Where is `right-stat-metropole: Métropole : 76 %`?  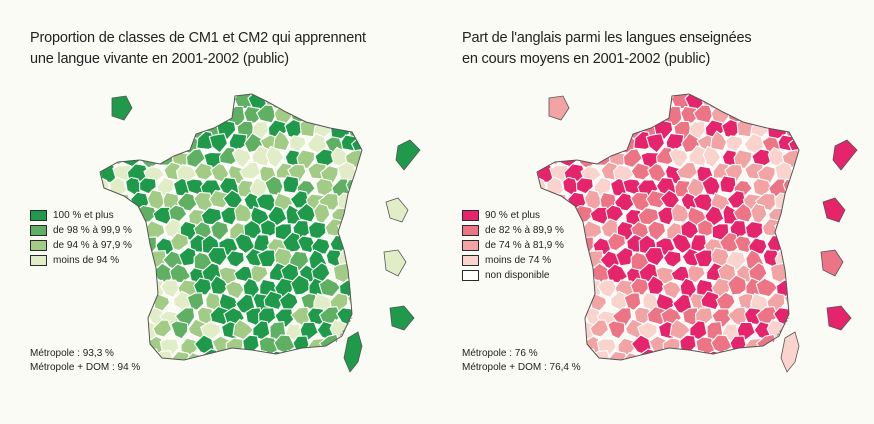
right-stat-metropole: Métropole : 76 % is located at coordinates (500, 353).